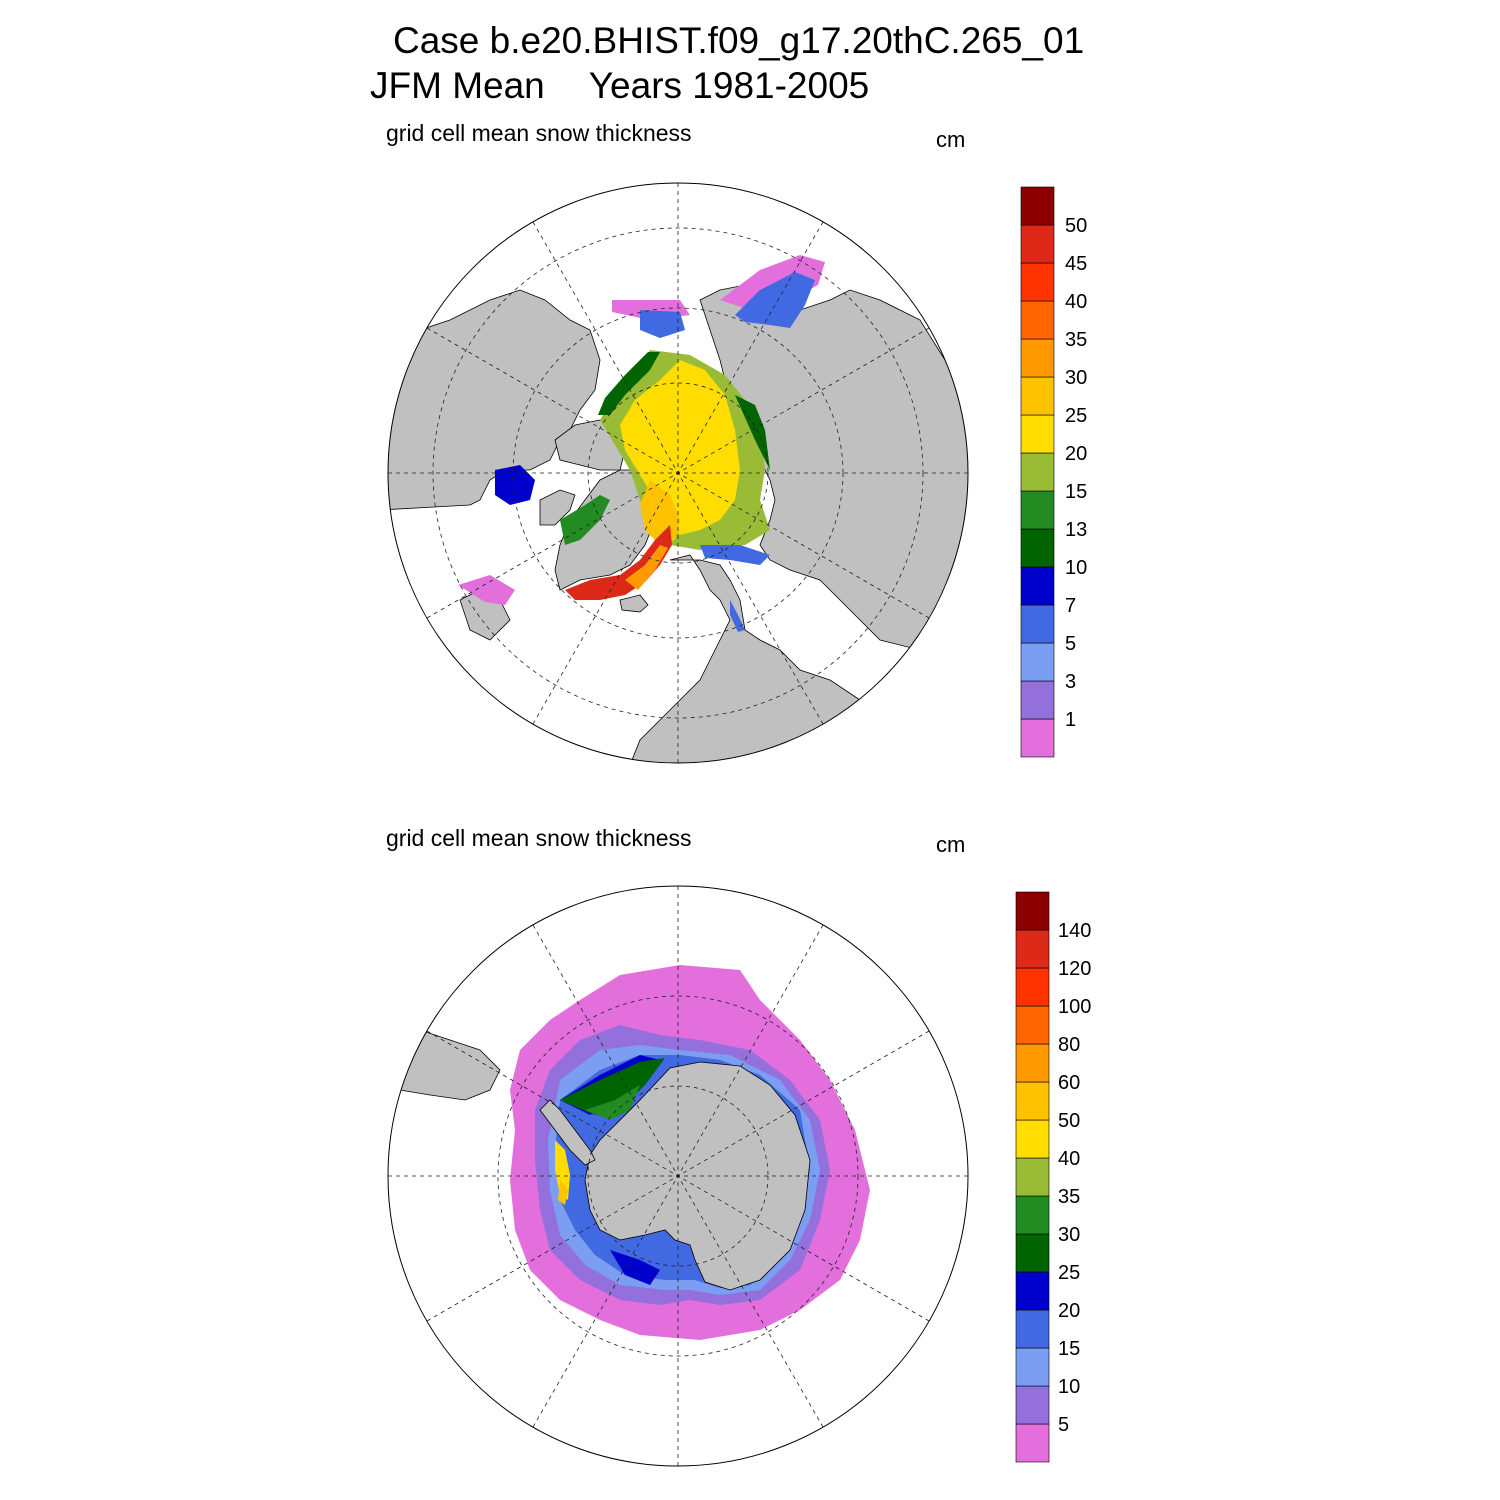 The image size is (1500, 1500). Describe the element at coordinates (1069, 1083) in the screenshot. I see `colorbar-tick-label: 60` at that location.